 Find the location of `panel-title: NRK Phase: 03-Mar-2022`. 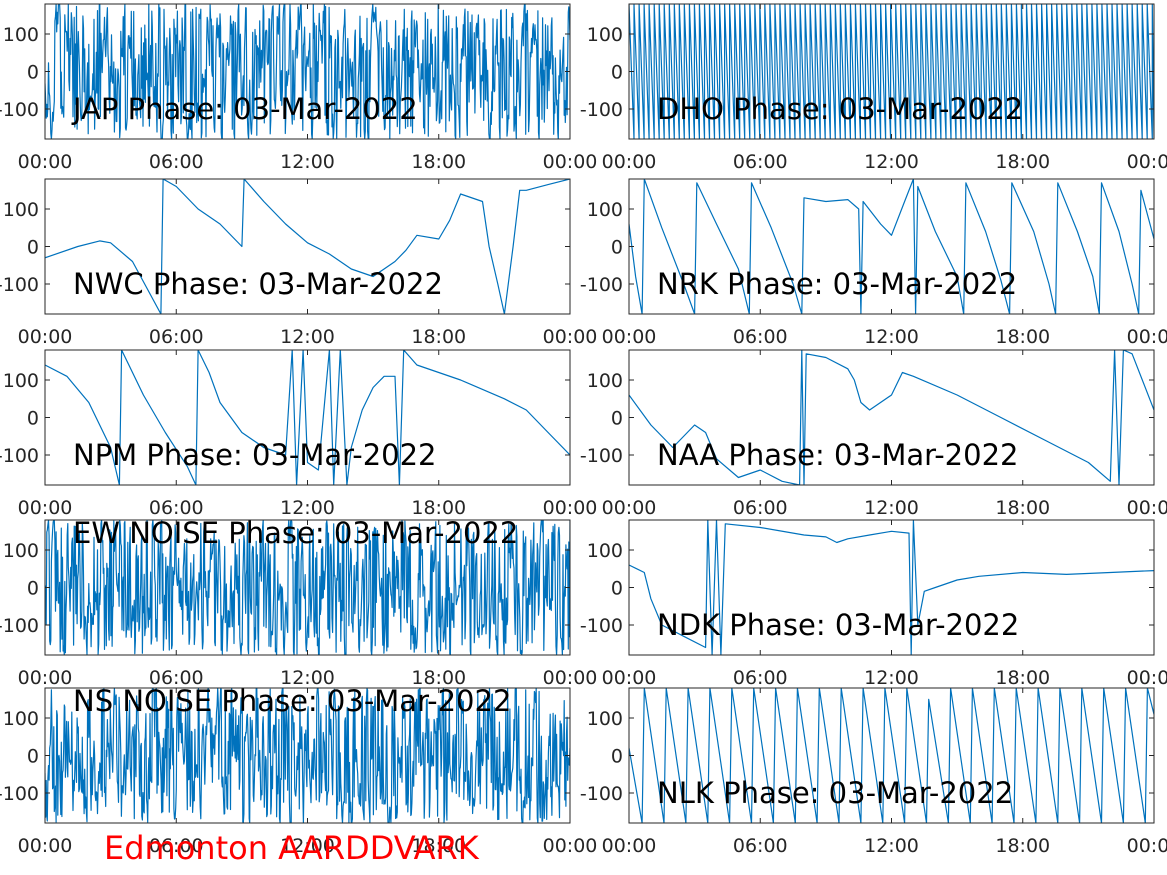

panel-title: NRK Phase: 03-Mar-2022 is located at coordinates (837, 284).